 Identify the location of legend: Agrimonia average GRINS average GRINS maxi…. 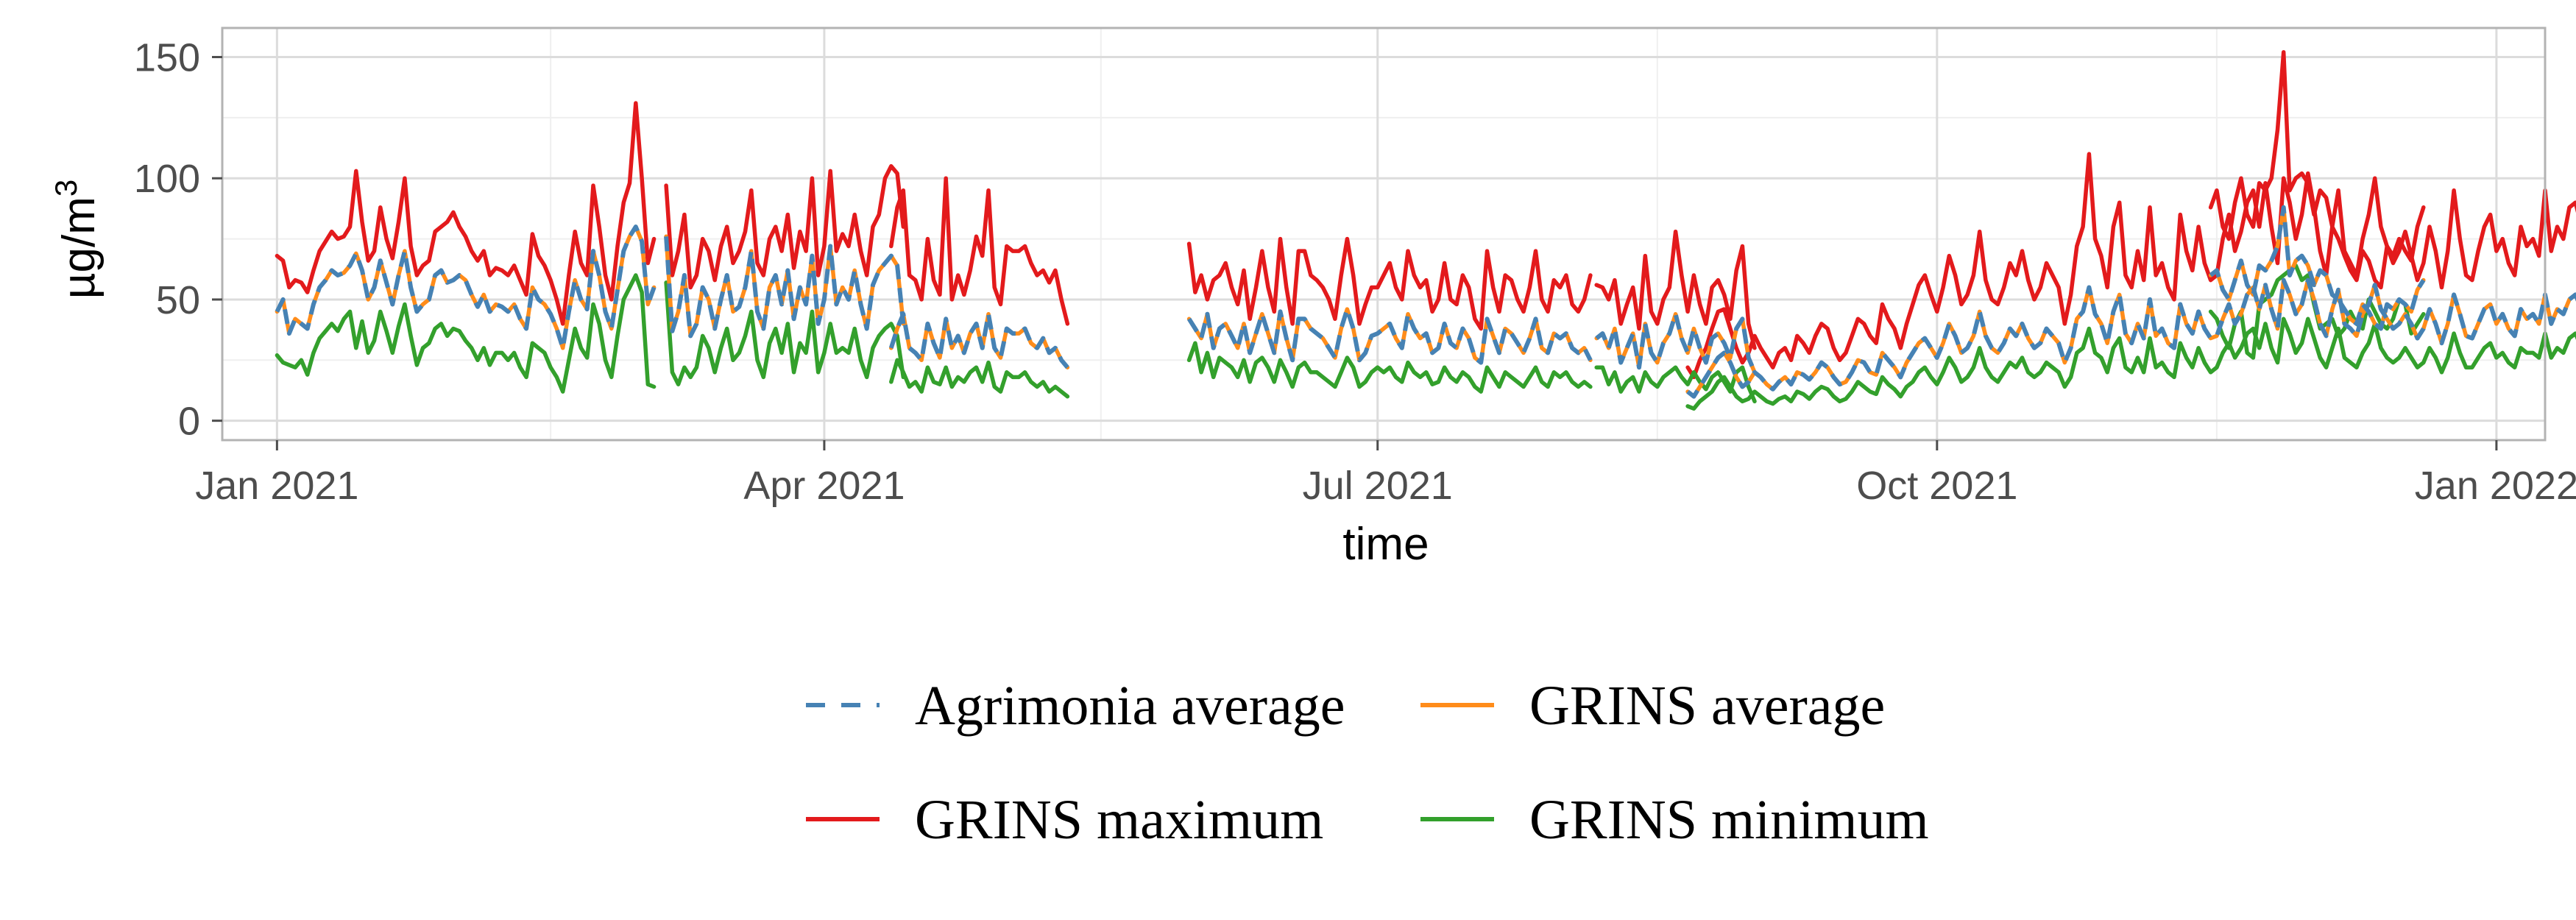
(1367, 763).